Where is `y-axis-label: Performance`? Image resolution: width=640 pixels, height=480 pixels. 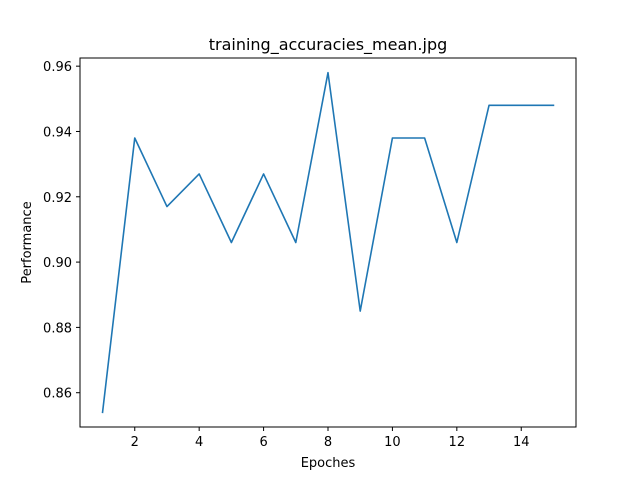 y-axis-label: Performance is located at coordinates (27, 242).